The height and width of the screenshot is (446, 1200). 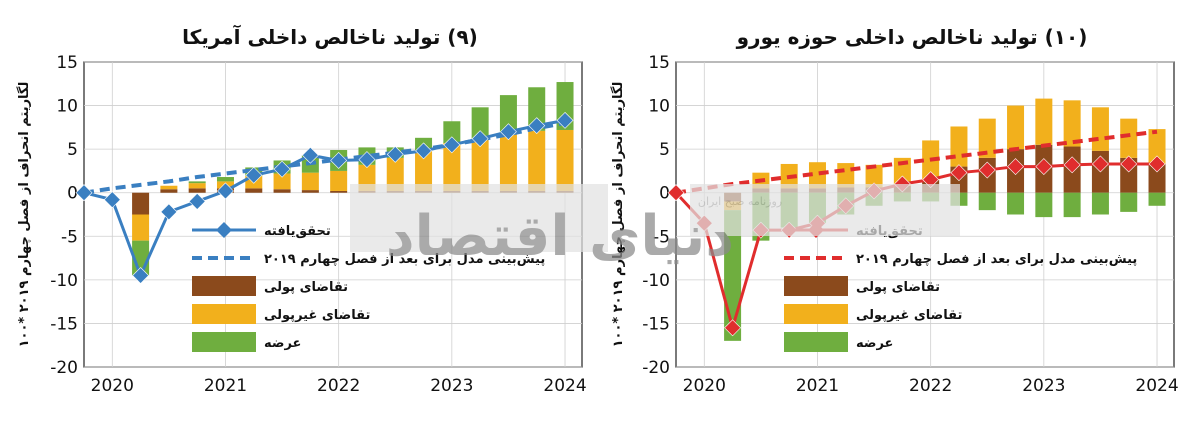 What do you see at coordinates (916, 162) in the screenshot?
I see `forecast-line` at bounding box center [916, 162].